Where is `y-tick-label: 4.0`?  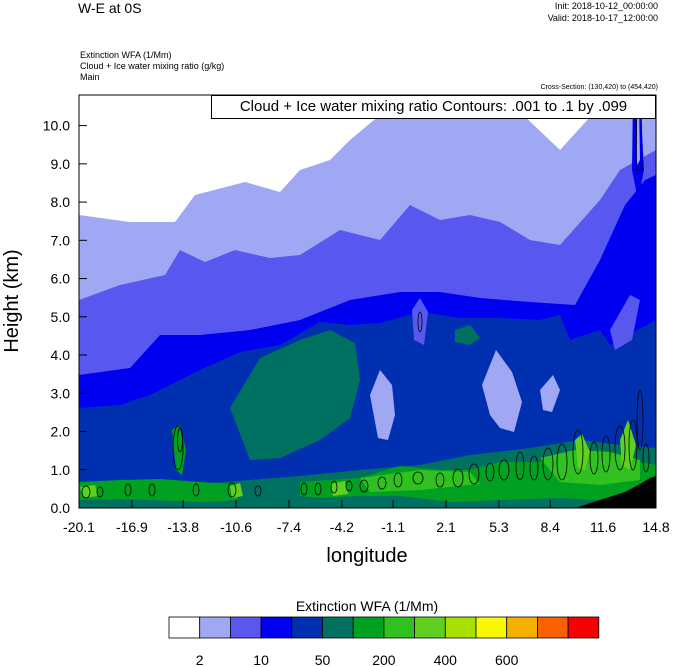 y-tick-label: 4.0 is located at coordinates (61, 355).